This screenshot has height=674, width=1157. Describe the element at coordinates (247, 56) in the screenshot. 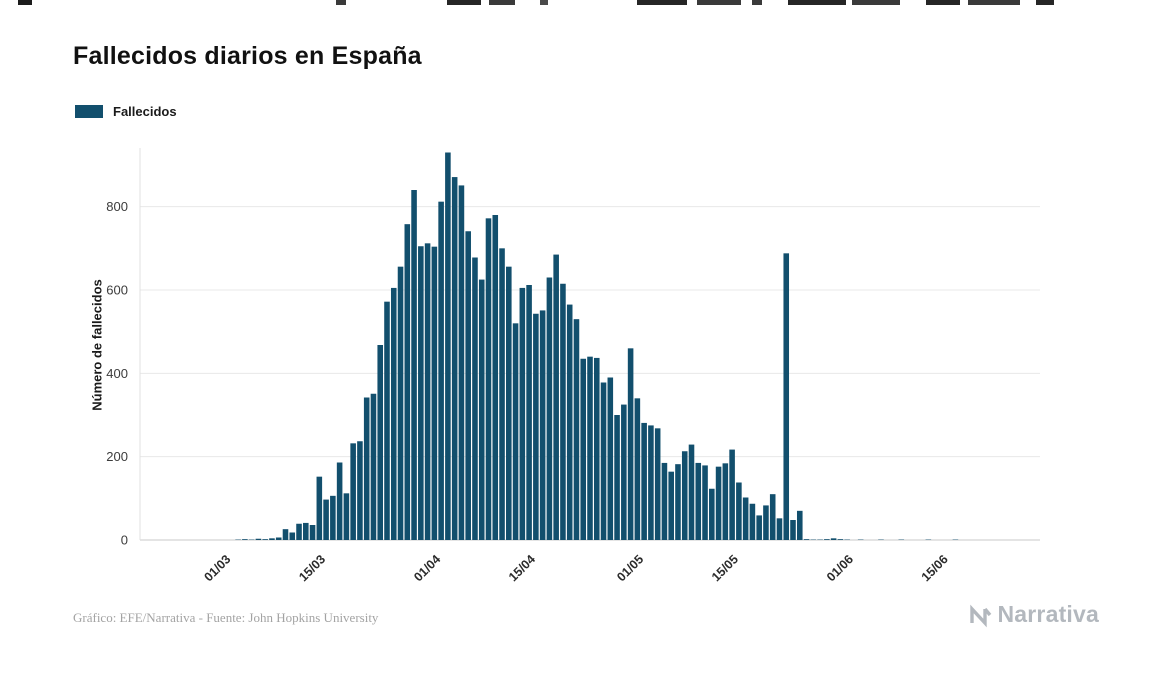

I see `chart-title: Fallecidos diarios en España` at that location.